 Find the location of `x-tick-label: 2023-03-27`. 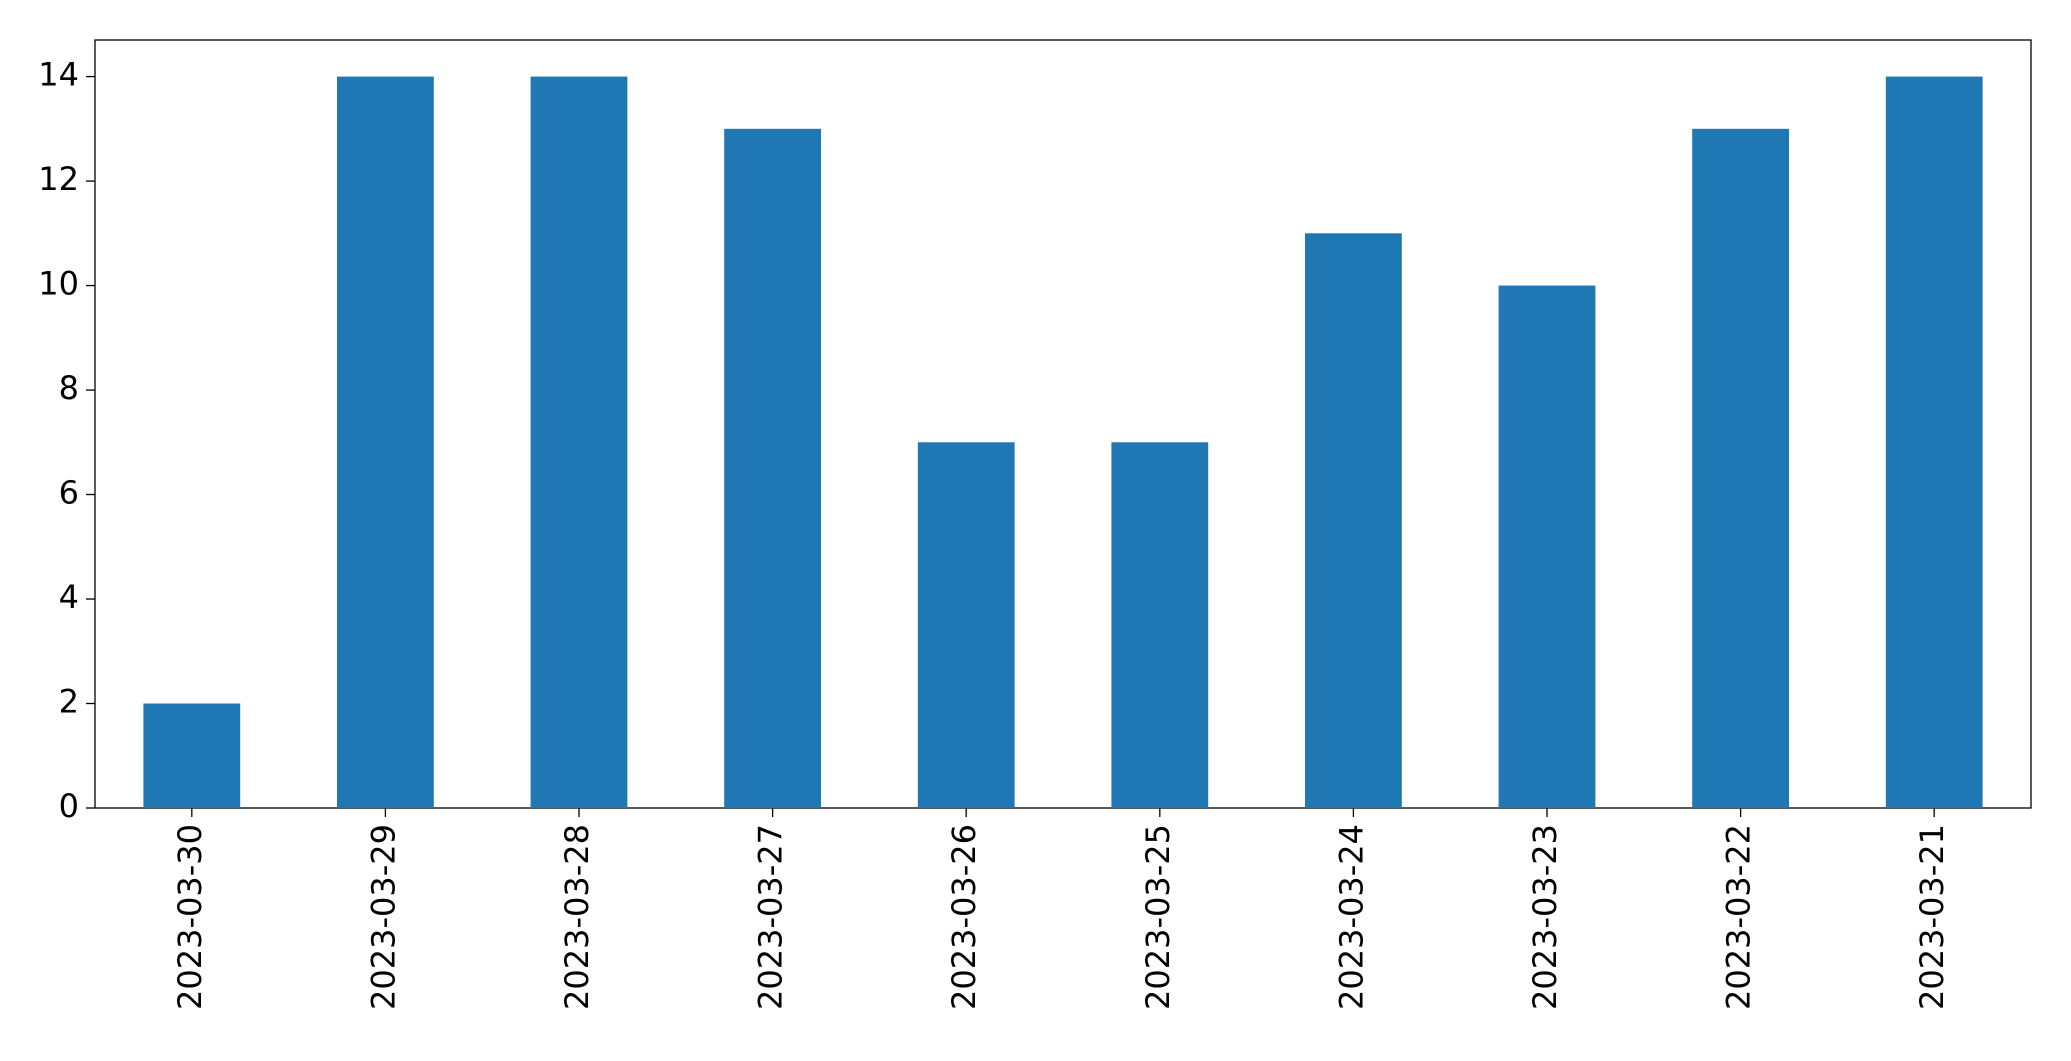

x-tick-label: 2023-03-27 is located at coordinates (771, 917).